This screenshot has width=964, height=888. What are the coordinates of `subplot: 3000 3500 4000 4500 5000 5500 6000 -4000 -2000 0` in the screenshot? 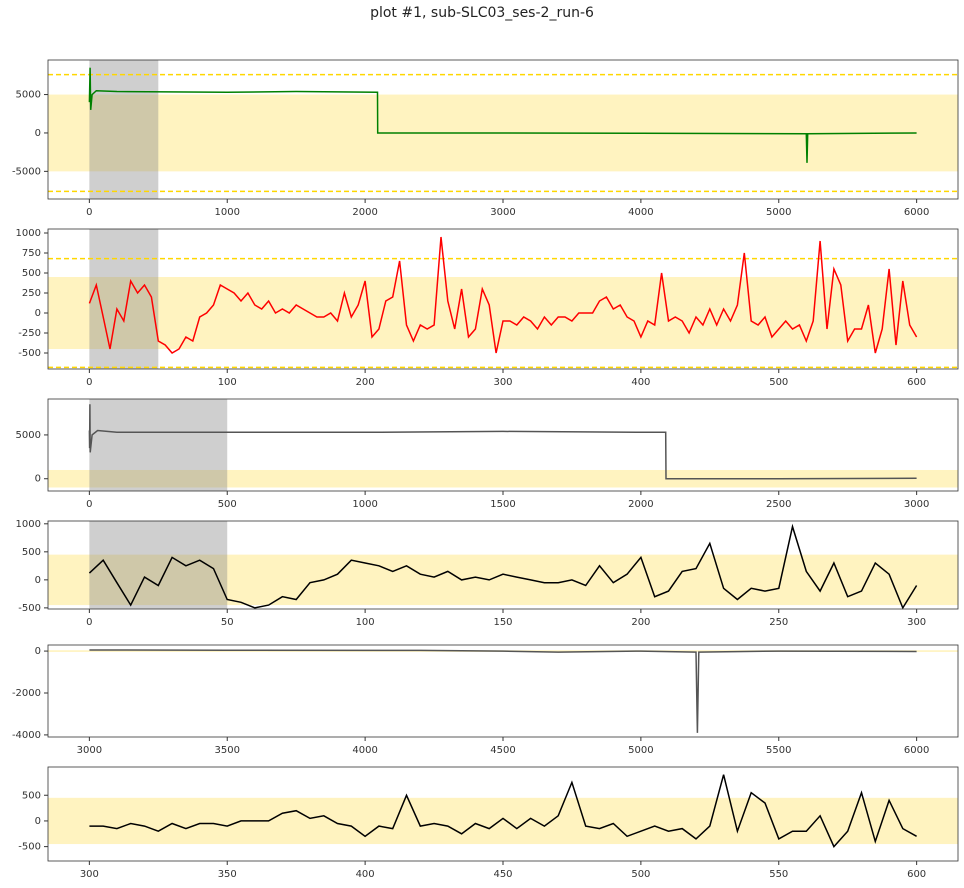 It's located at (485, 700).